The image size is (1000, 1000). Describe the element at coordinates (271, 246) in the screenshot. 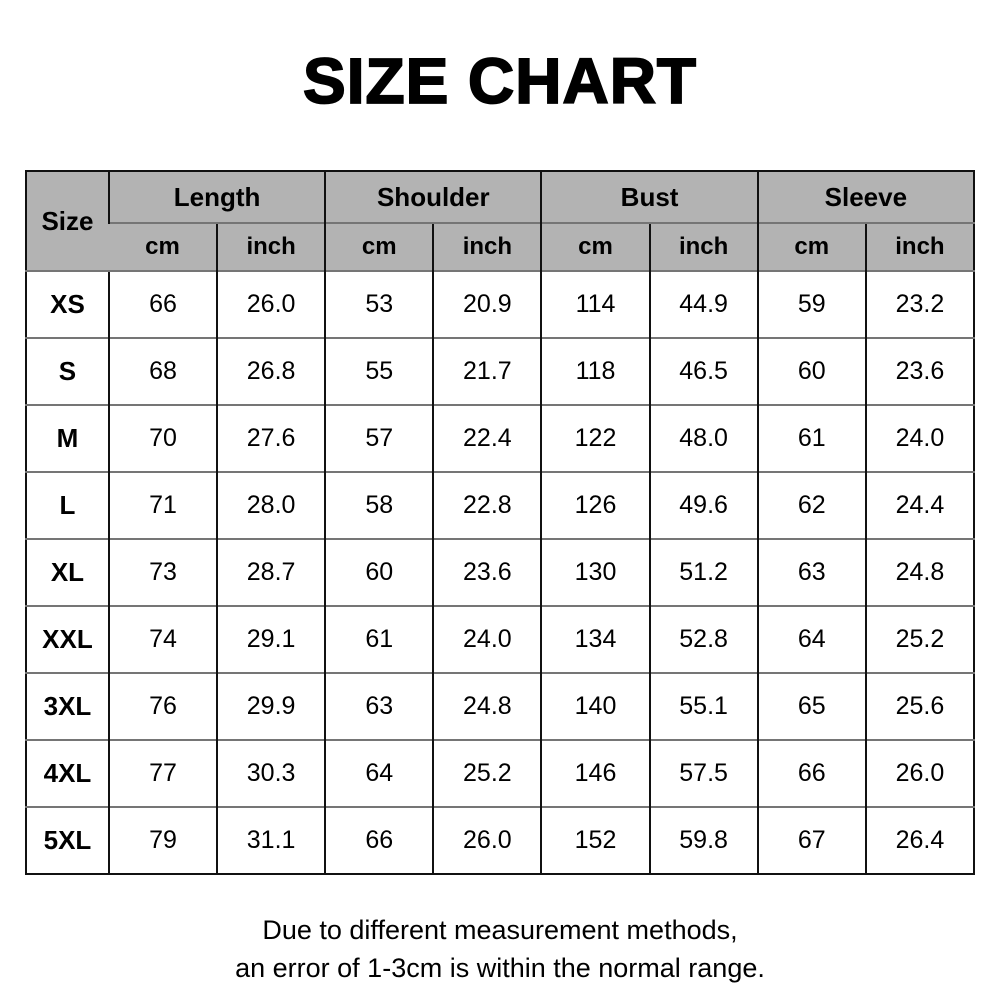

I see `unit-header-length-inch: inch` at that location.